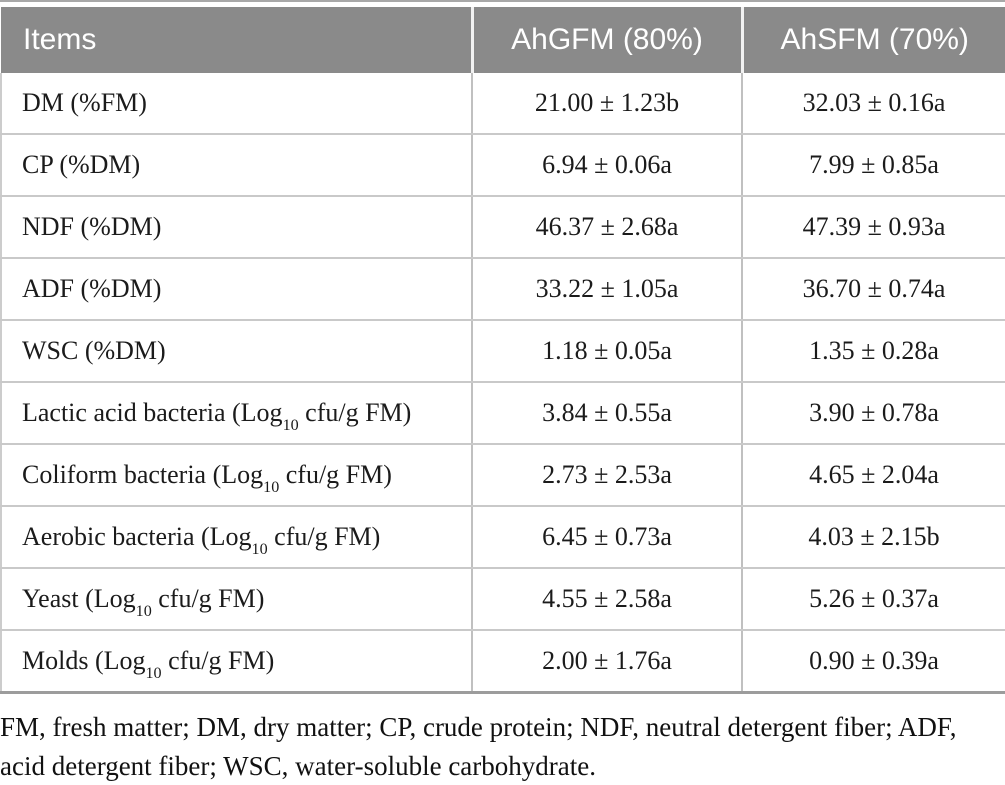 The height and width of the screenshot is (785, 1005). What do you see at coordinates (872, 40) in the screenshot?
I see `column-header-ahsfm: AhSFM (70%)` at bounding box center [872, 40].